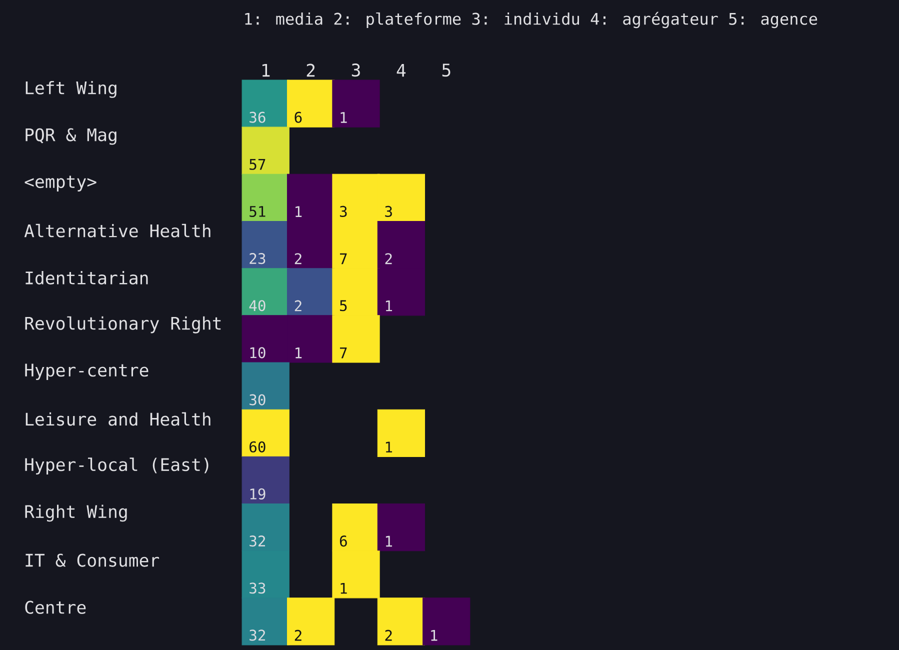  What do you see at coordinates (71, 89) in the screenshot?
I see `y-tick-label: Left Wing` at bounding box center [71, 89].